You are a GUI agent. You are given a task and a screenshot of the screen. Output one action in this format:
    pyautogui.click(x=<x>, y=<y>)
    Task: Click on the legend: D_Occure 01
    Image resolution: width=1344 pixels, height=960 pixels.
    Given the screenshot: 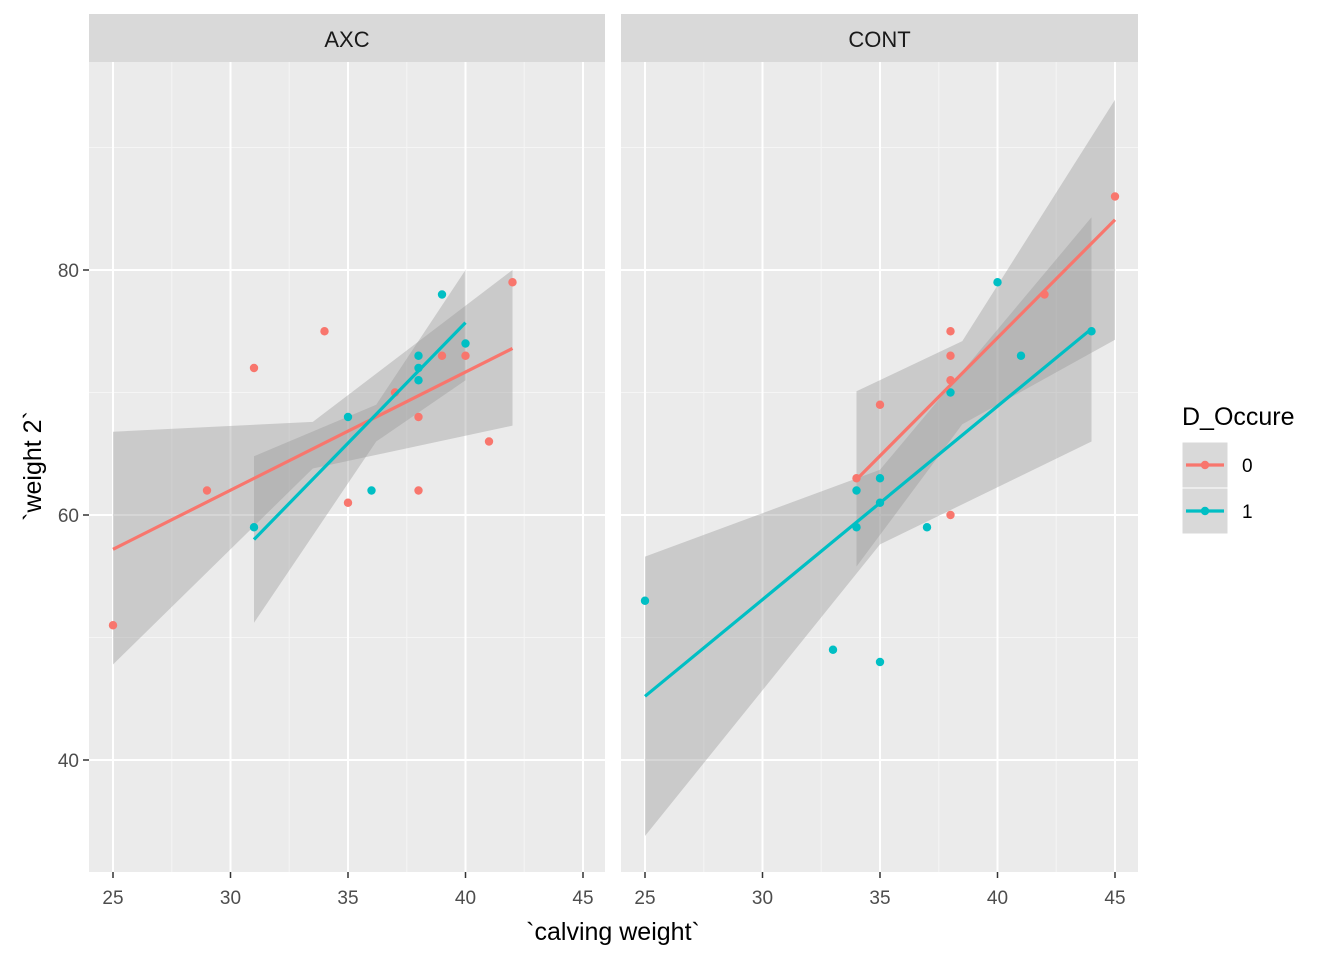 What is the action you would take?
    pyautogui.click(x=1238, y=469)
    